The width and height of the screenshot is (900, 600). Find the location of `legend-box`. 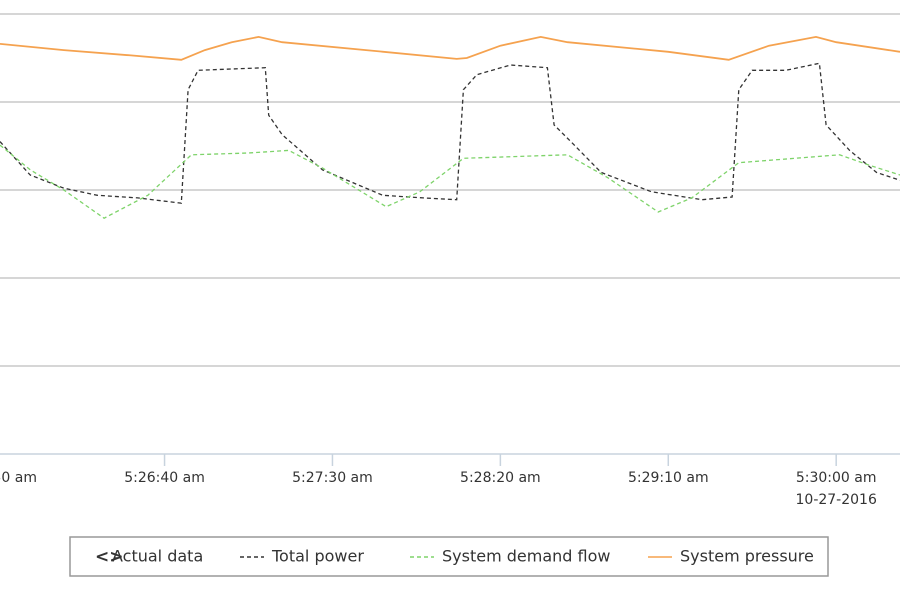

legend-box is located at coordinates (449, 556).